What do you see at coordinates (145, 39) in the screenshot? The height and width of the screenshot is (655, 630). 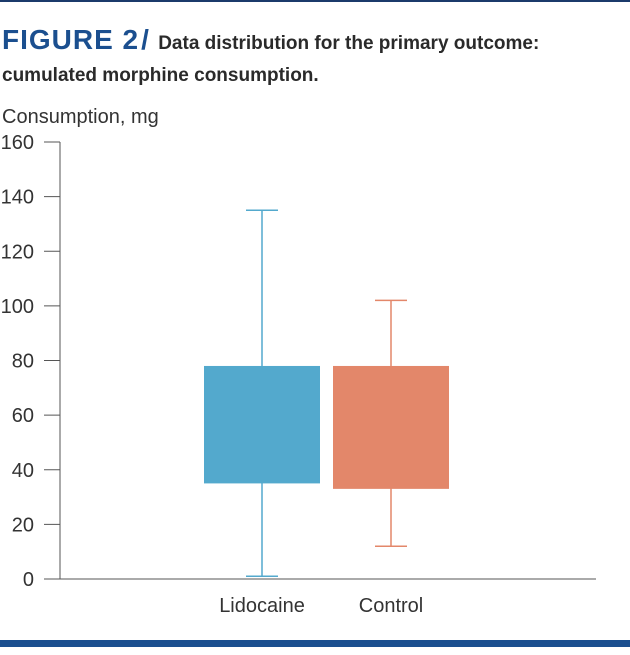 I see `figure-slash: /` at bounding box center [145, 39].